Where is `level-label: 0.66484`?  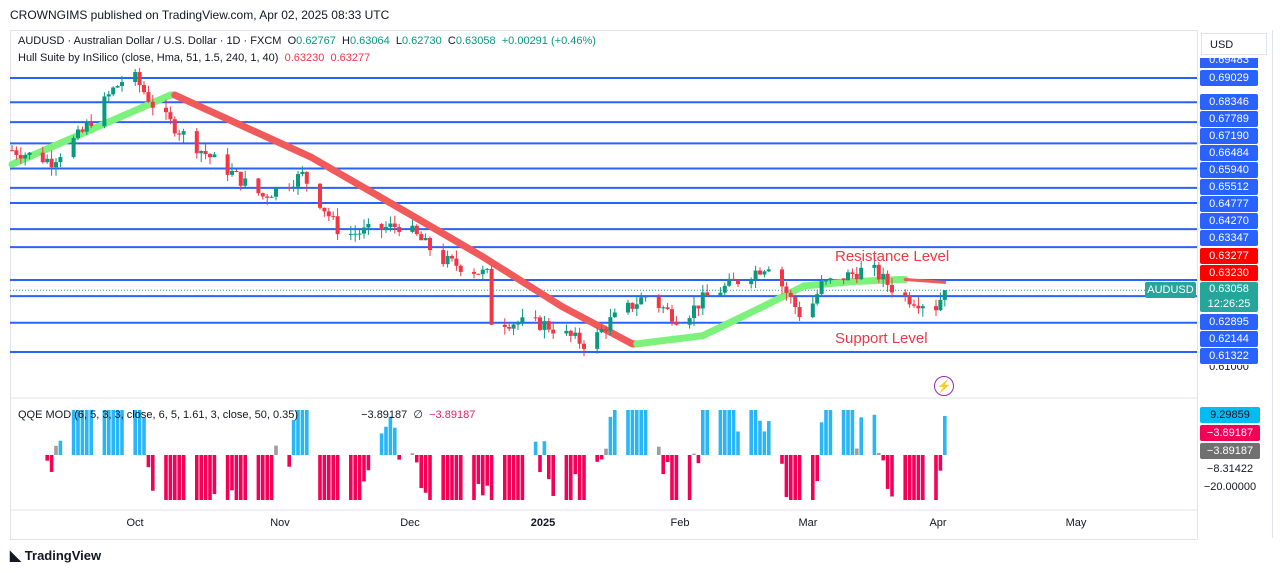 level-label: 0.66484 is located at coordinates (1229, 153).